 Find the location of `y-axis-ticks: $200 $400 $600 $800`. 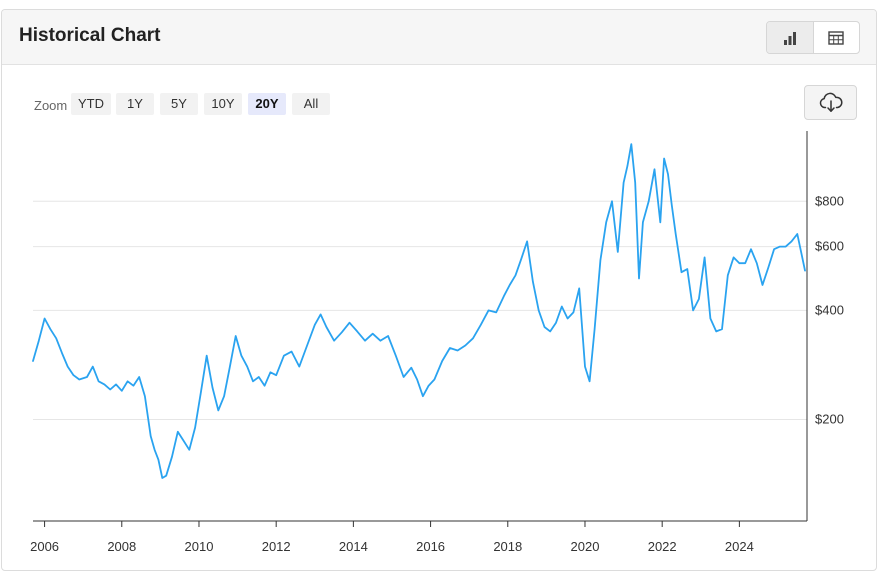

y-axis-ticks: $200 $400 $600 $800 is located at coordinates (829, 309).